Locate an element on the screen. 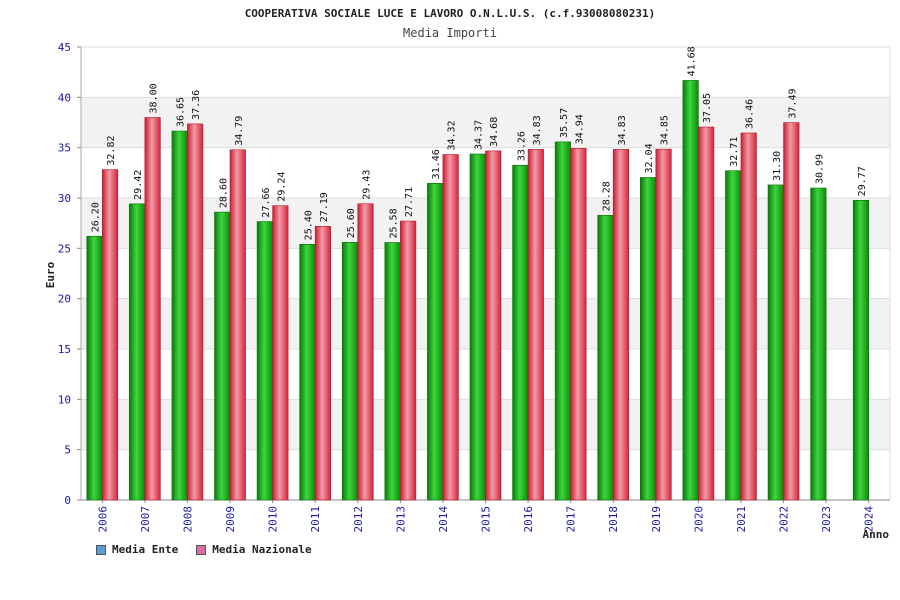  x-tick-label: 2013 is located at coordinates (400, 519).